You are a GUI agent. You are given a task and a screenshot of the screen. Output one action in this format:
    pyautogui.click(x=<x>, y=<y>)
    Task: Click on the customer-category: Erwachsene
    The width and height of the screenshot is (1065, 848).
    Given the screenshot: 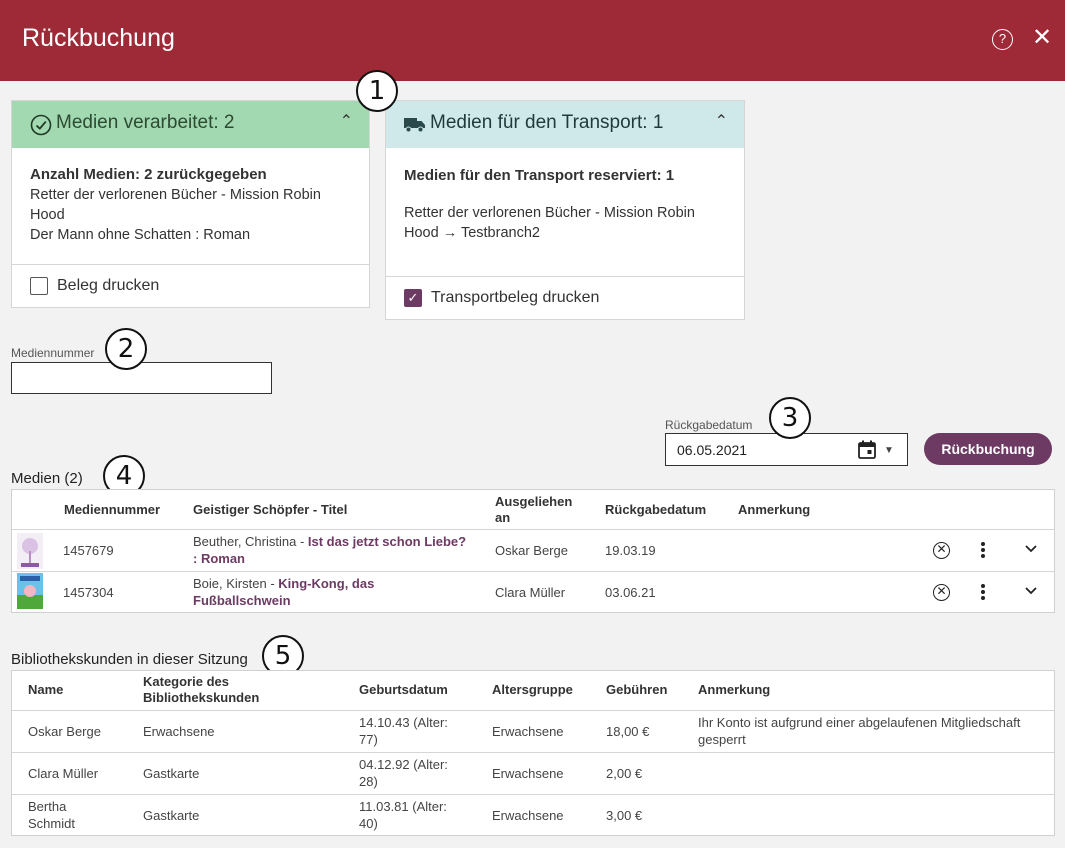 What is the action you would take?
    pyautogui.click(x=179, y=731)
    